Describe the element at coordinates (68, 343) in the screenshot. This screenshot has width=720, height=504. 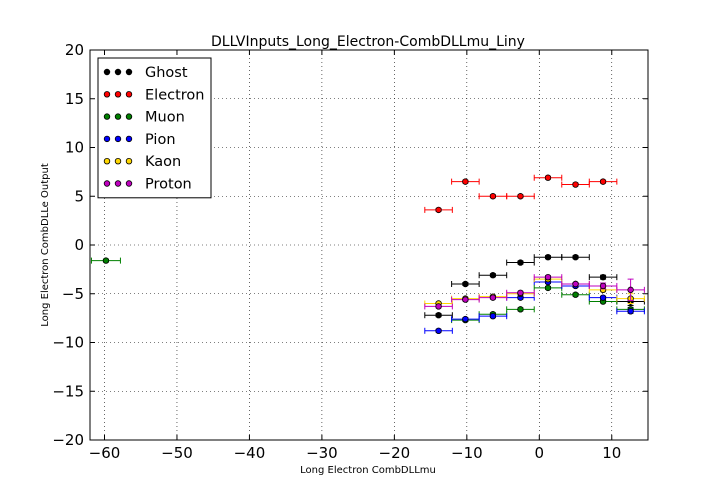
I see `y-tick-label: −10` at that location.